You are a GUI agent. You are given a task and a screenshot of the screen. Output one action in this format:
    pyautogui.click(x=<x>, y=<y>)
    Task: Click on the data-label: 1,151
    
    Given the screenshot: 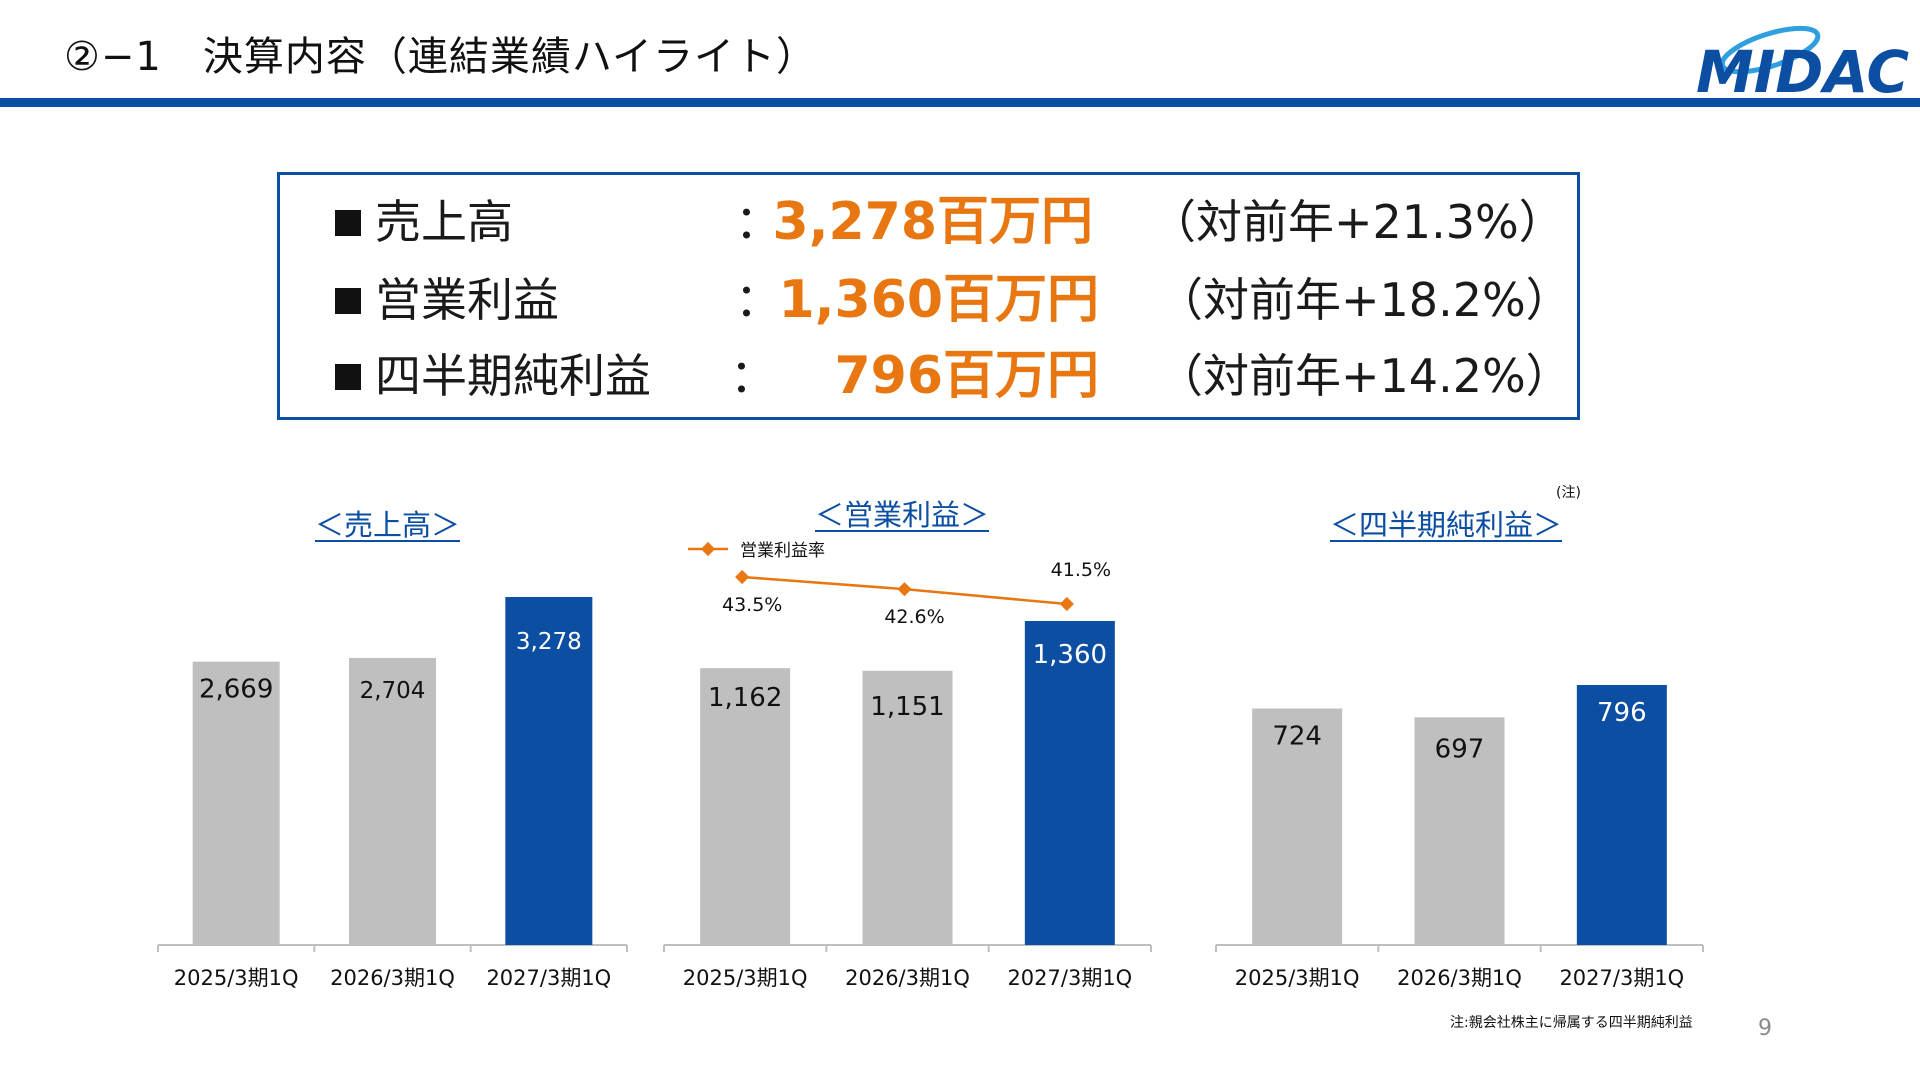 What is the action you would take?
    pyautogui.click(x=907, y=707)
    